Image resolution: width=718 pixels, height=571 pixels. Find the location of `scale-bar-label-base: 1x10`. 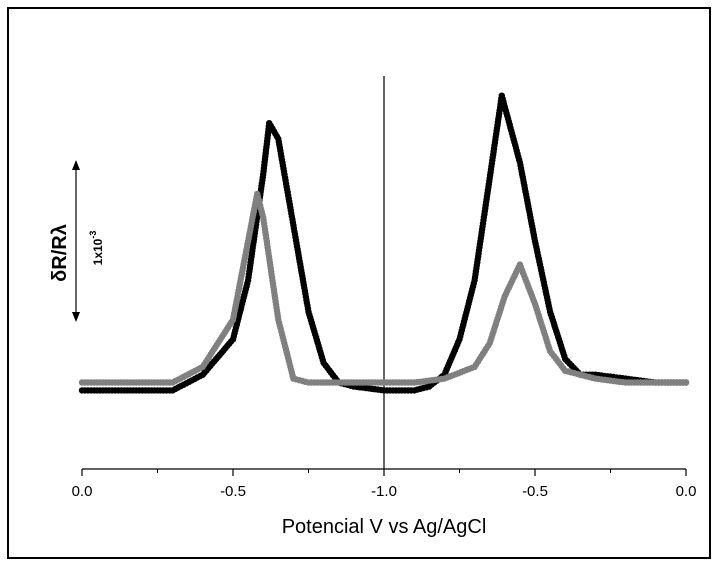

scale-bar-label-base: 1x10 is located at coordinates (98, 251).